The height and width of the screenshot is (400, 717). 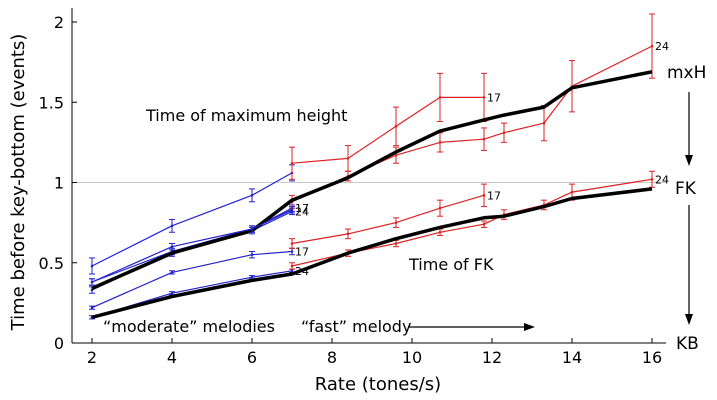 I want to click on side-arrow-mxh-to-fk, so click(x=689, y=129).